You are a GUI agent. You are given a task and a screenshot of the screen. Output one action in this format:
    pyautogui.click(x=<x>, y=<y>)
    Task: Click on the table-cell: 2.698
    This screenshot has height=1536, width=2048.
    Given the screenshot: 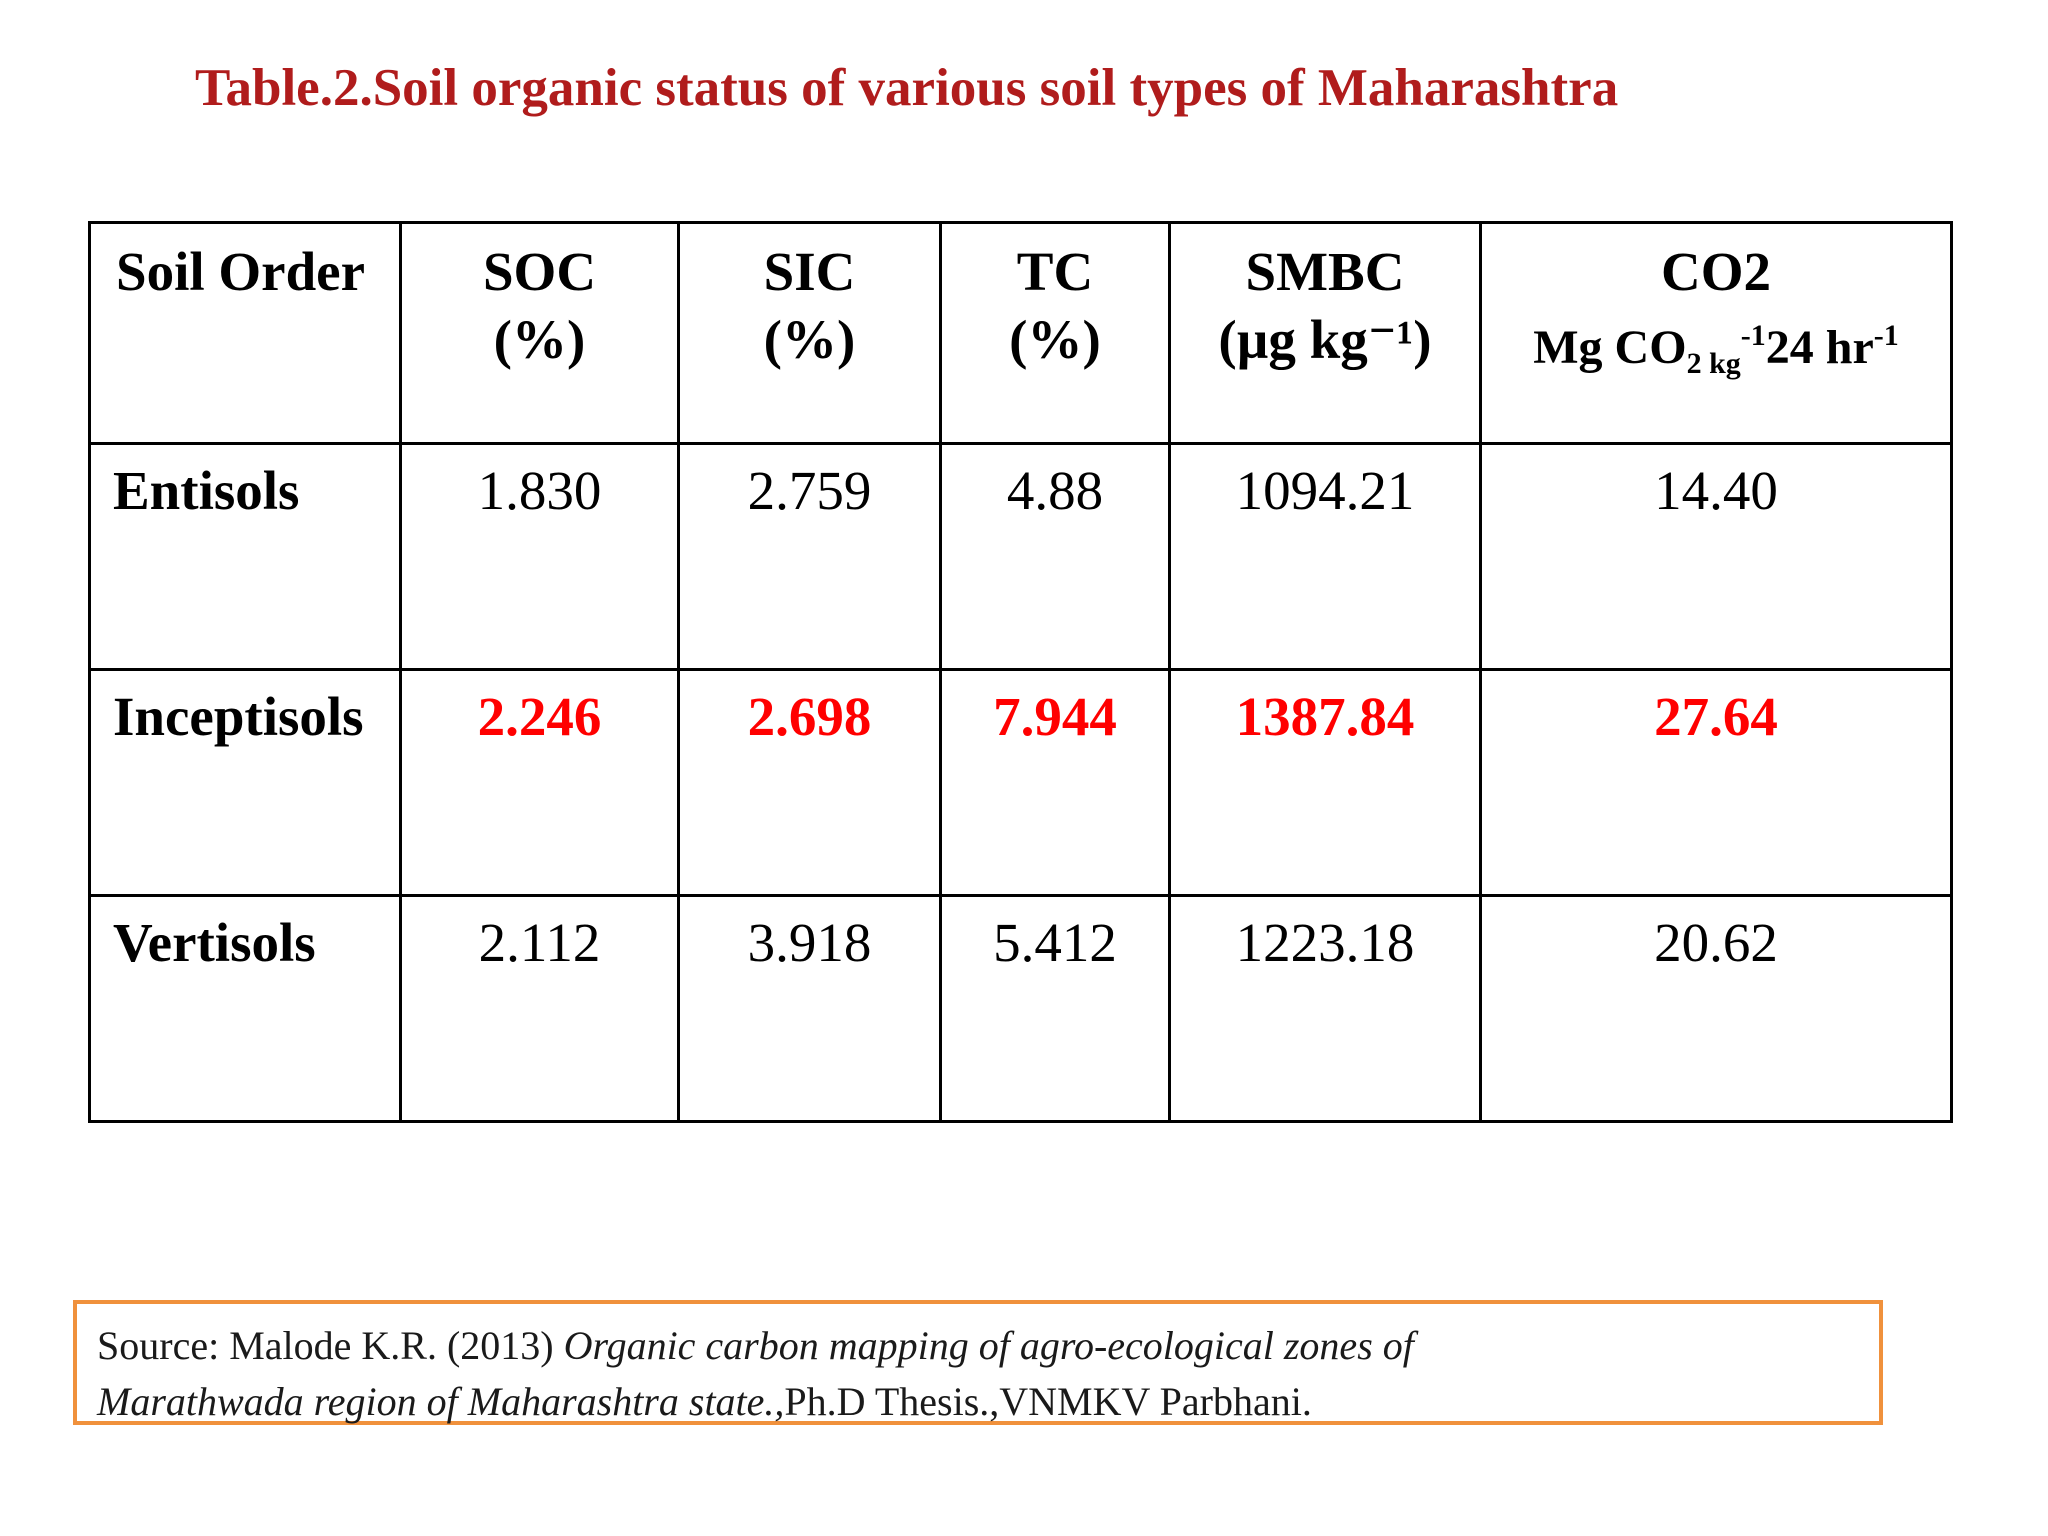 What is the action you would take?
    pyautogui.click(x=809, y=782)
    